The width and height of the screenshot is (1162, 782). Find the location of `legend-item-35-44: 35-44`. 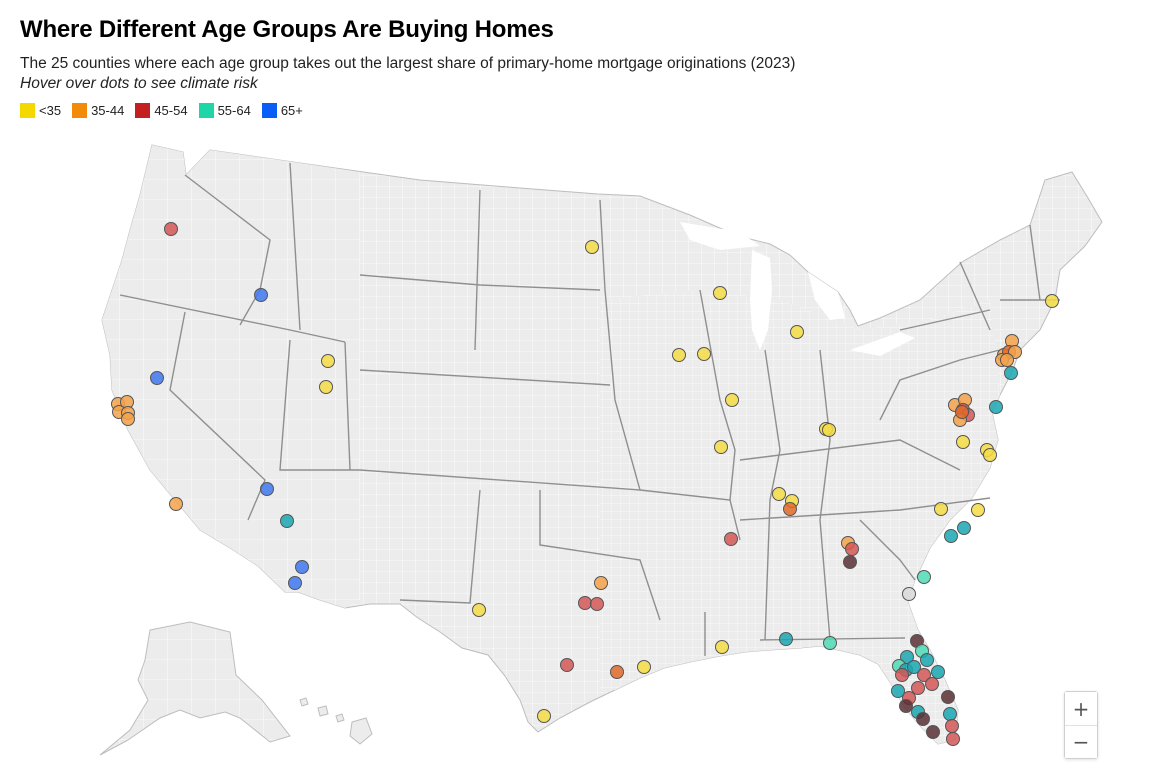

legend-item-35-44: 35-44 is located at coordinates (98, 110).